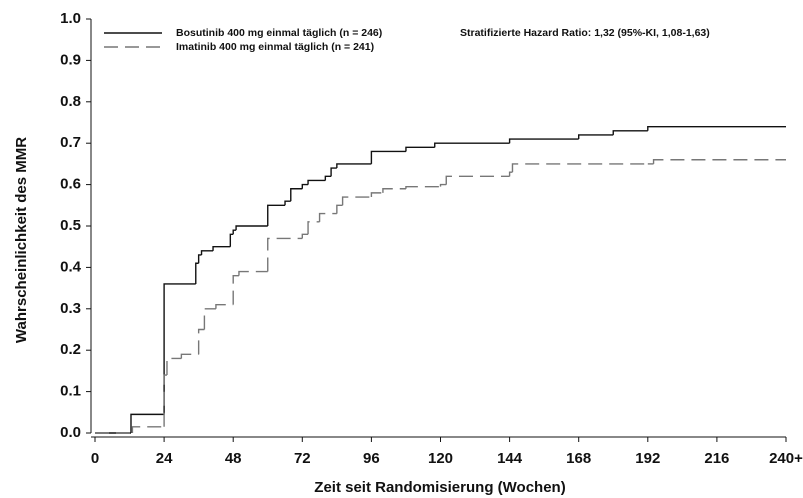 The width and height of the screenshot is (803, 498). What do you see at coordinates (70, 391) in the screenshot?
I see `y-tick-label: 0.1` at bounding box center [70, 391].